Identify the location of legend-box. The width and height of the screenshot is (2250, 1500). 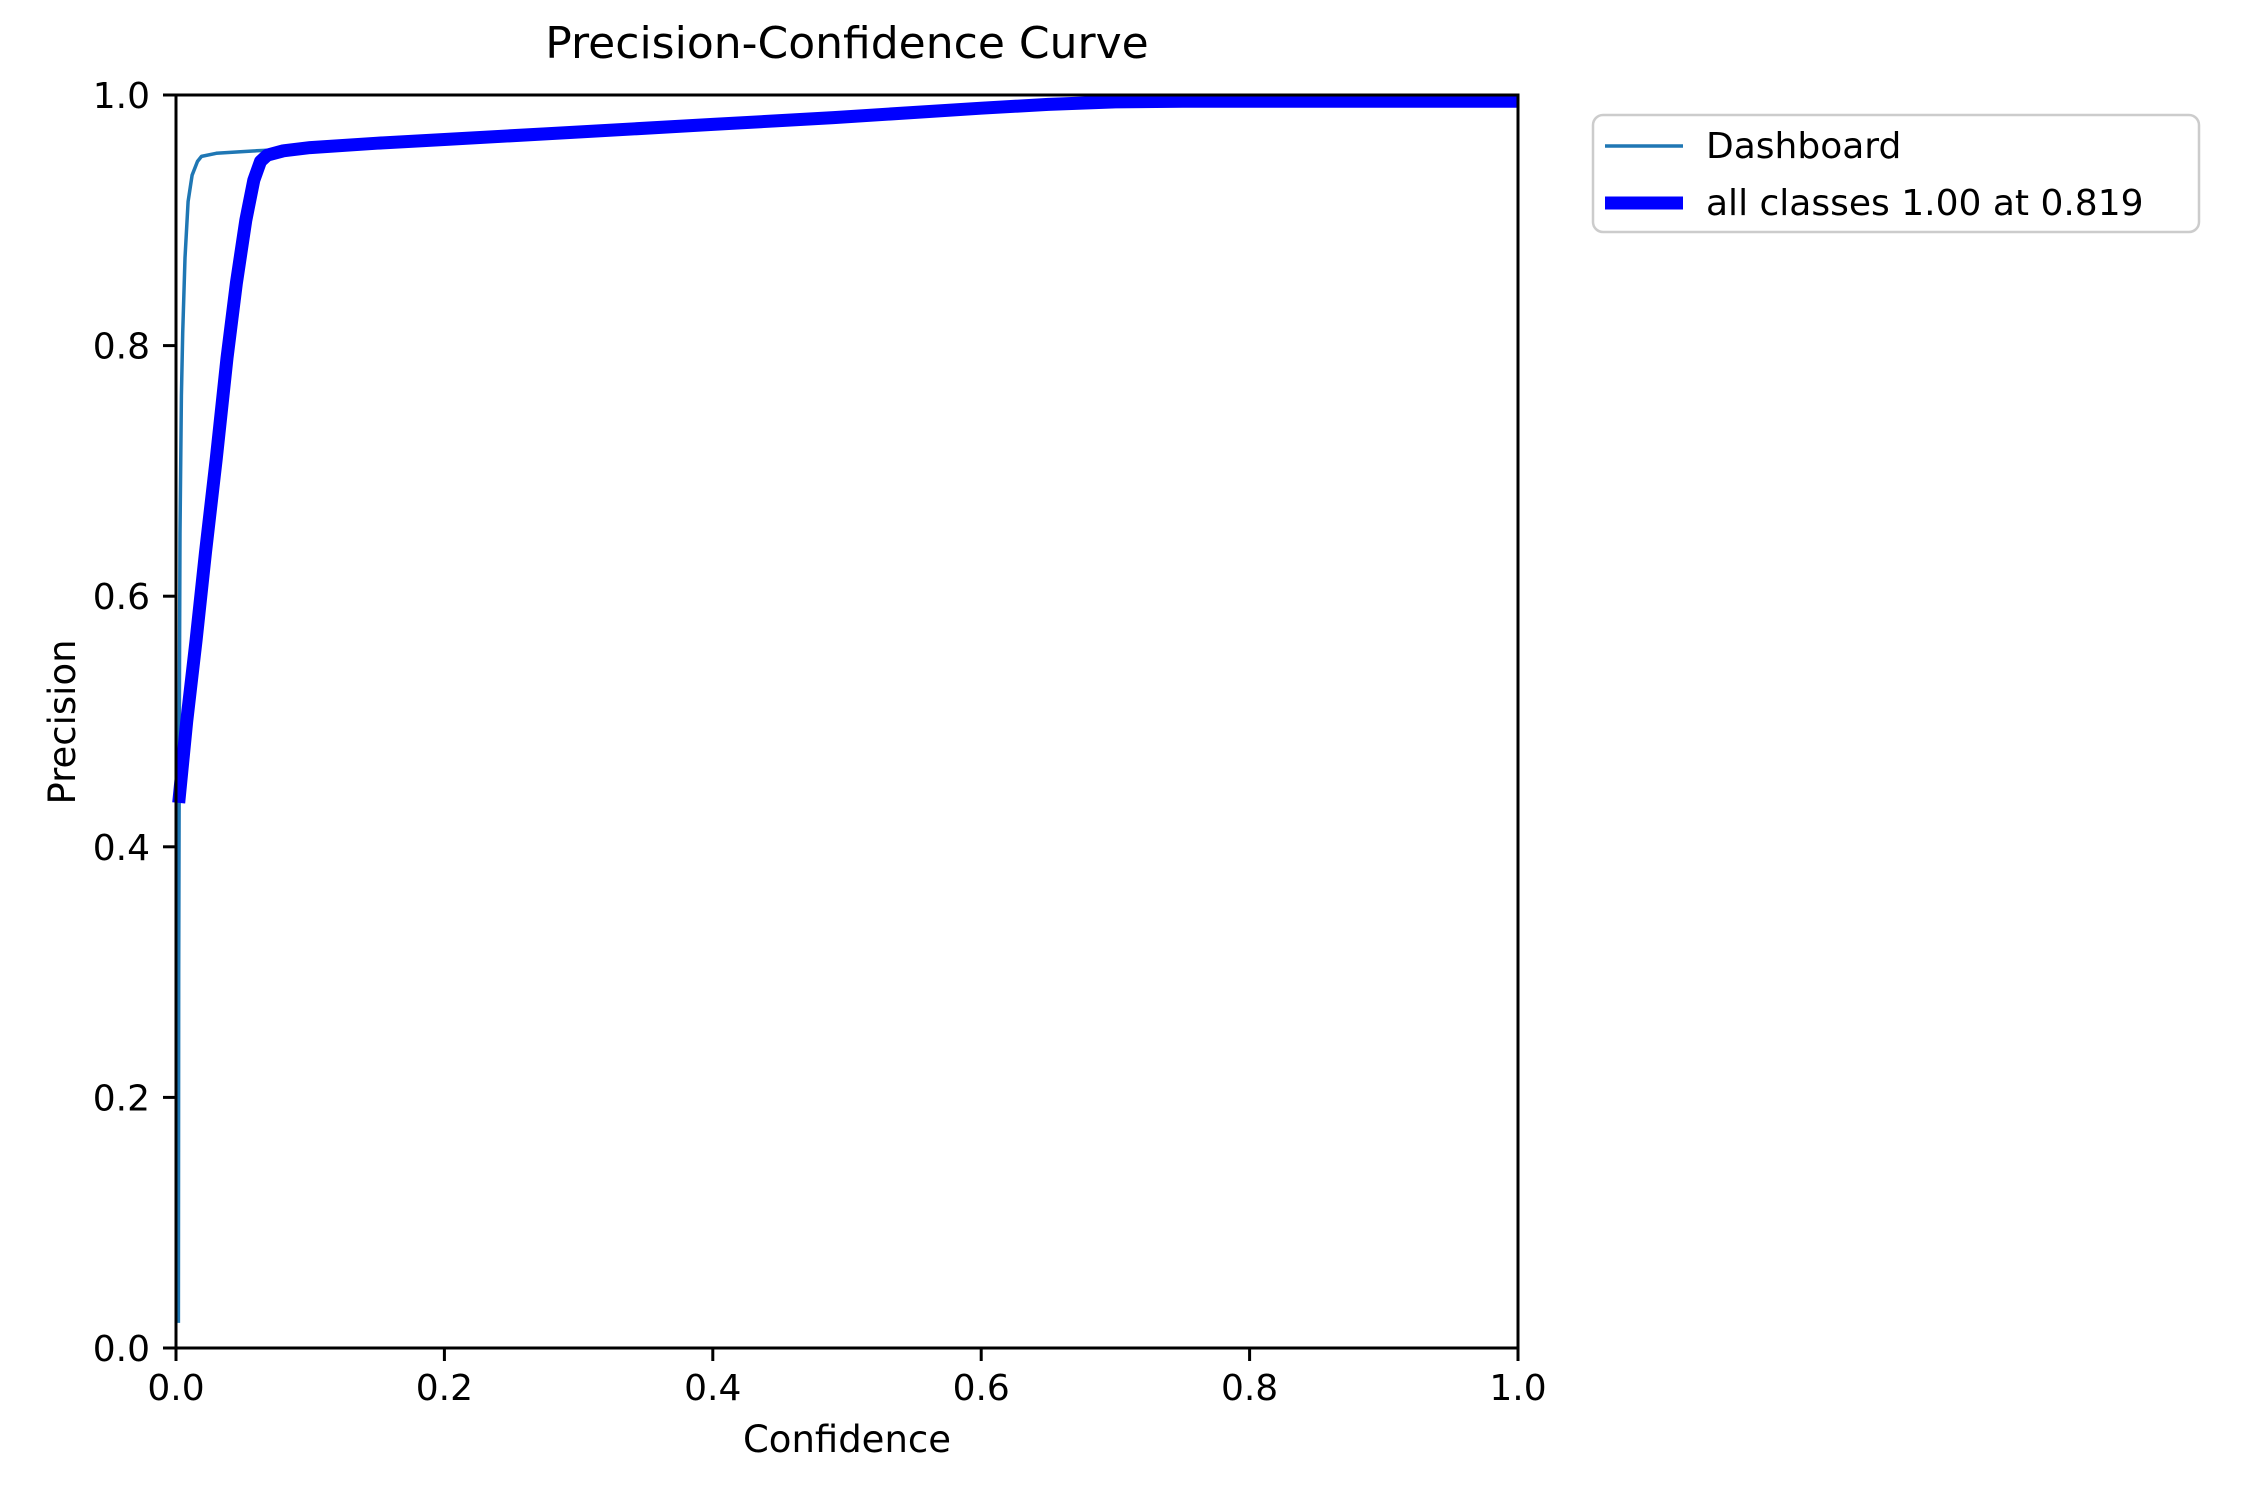
(1896, 173).